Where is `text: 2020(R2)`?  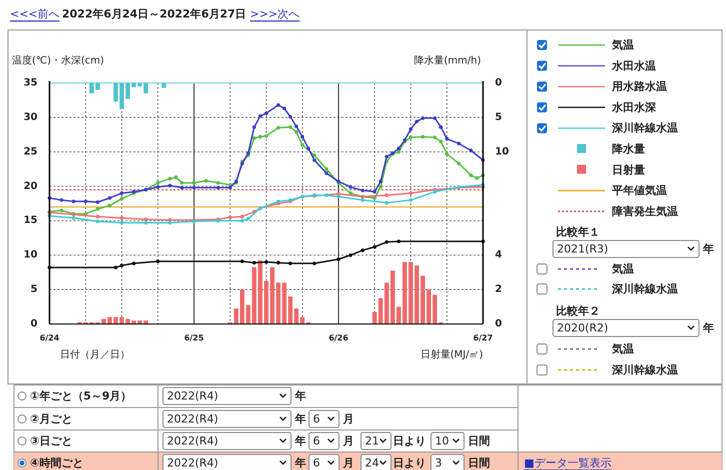 text: 2020(R2) is located at coordinates (582, 328).